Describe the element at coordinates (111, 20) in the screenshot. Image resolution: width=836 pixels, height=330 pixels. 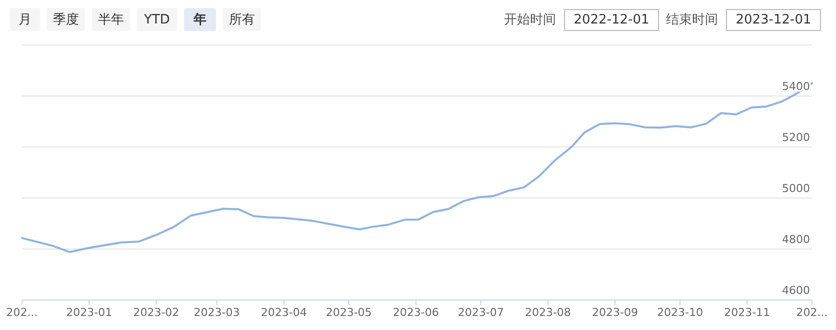
I see `text: 半年` at that location.